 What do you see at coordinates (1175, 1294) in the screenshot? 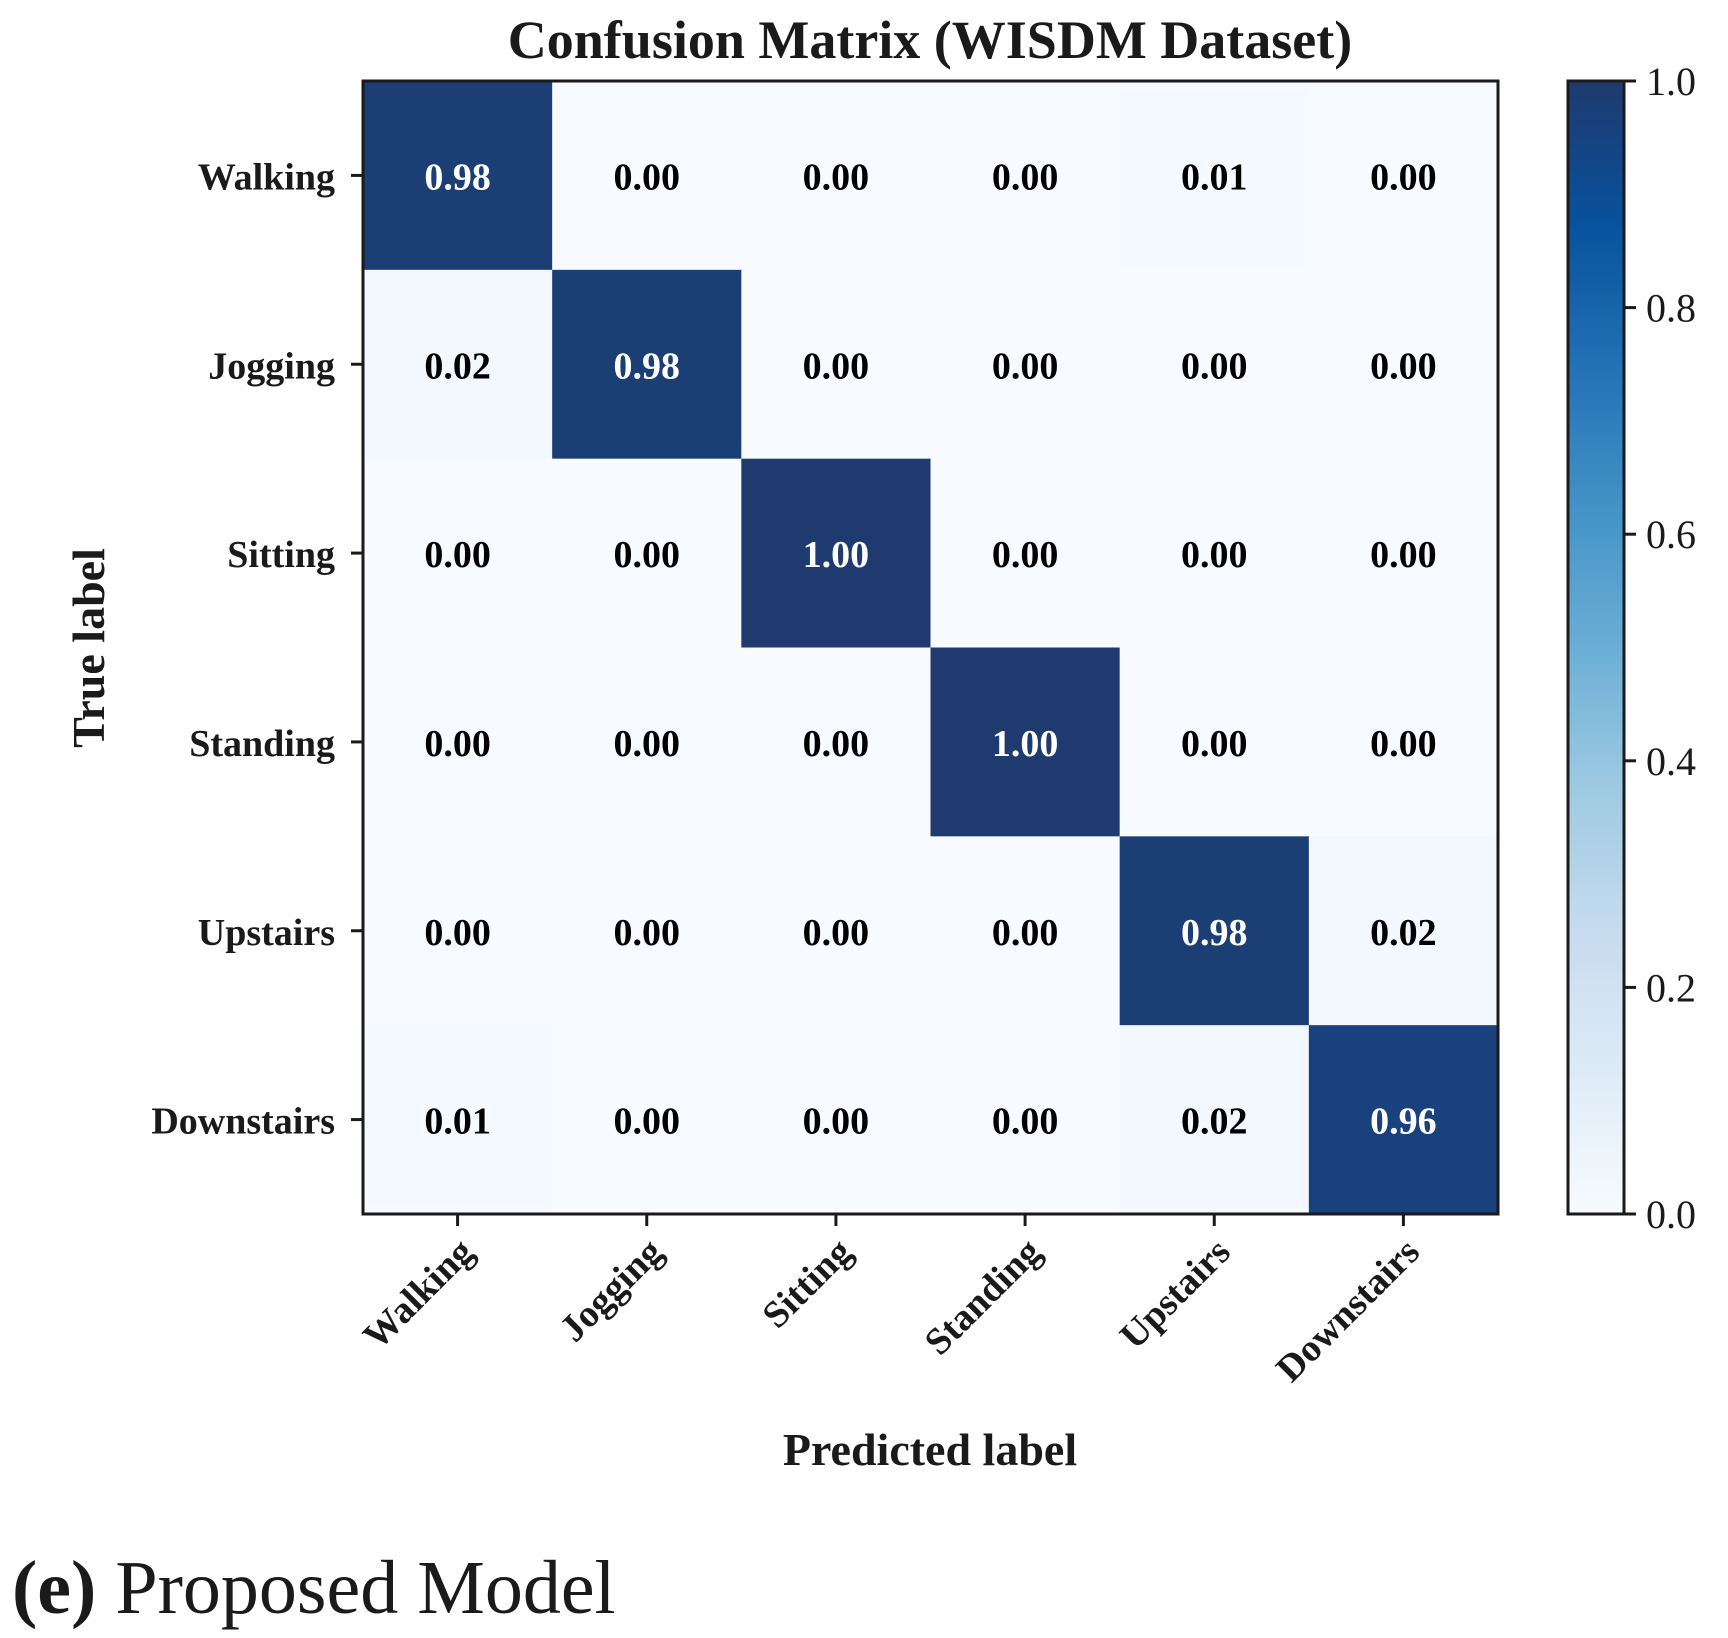
I see `x-tick-label: Upstairs` at bounding box center [1175, 1294].